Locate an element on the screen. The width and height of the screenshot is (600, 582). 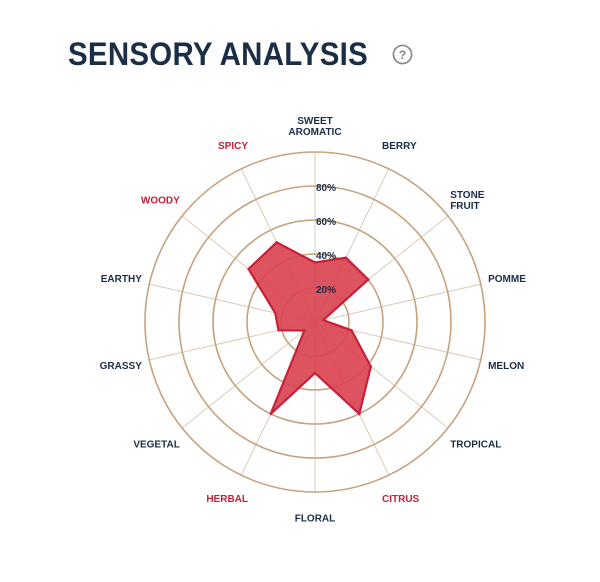
radar-tick-label: 40% is located at coordinates (326, 256).